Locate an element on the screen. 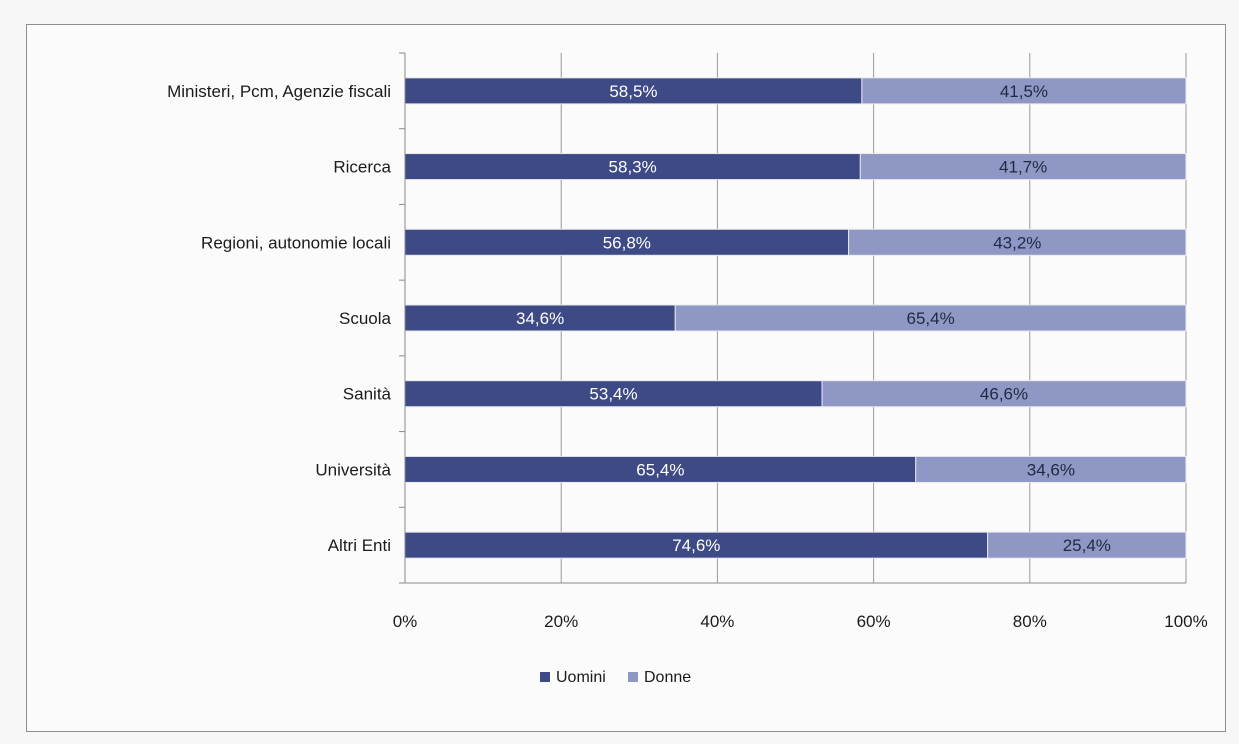 The width and height of the screenshot is (1239, 744). category-label: Scuola is located at coordinates (365, 318).